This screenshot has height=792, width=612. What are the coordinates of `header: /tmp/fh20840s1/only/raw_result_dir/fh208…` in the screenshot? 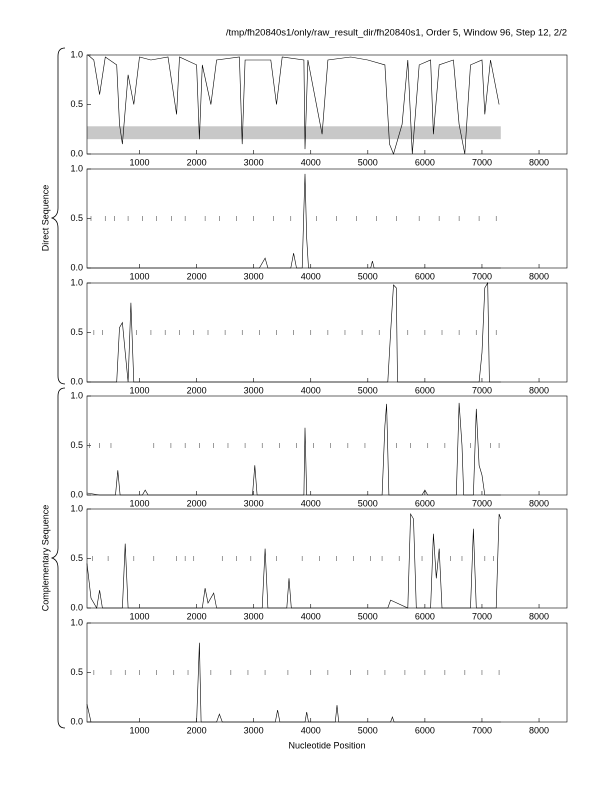 It's located at (396, 33).